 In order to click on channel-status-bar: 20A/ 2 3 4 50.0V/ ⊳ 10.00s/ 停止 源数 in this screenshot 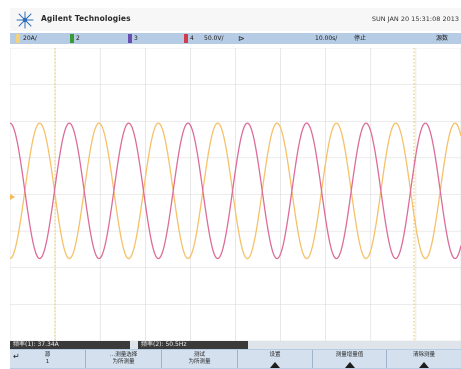, I will do `click(235, 38)`.